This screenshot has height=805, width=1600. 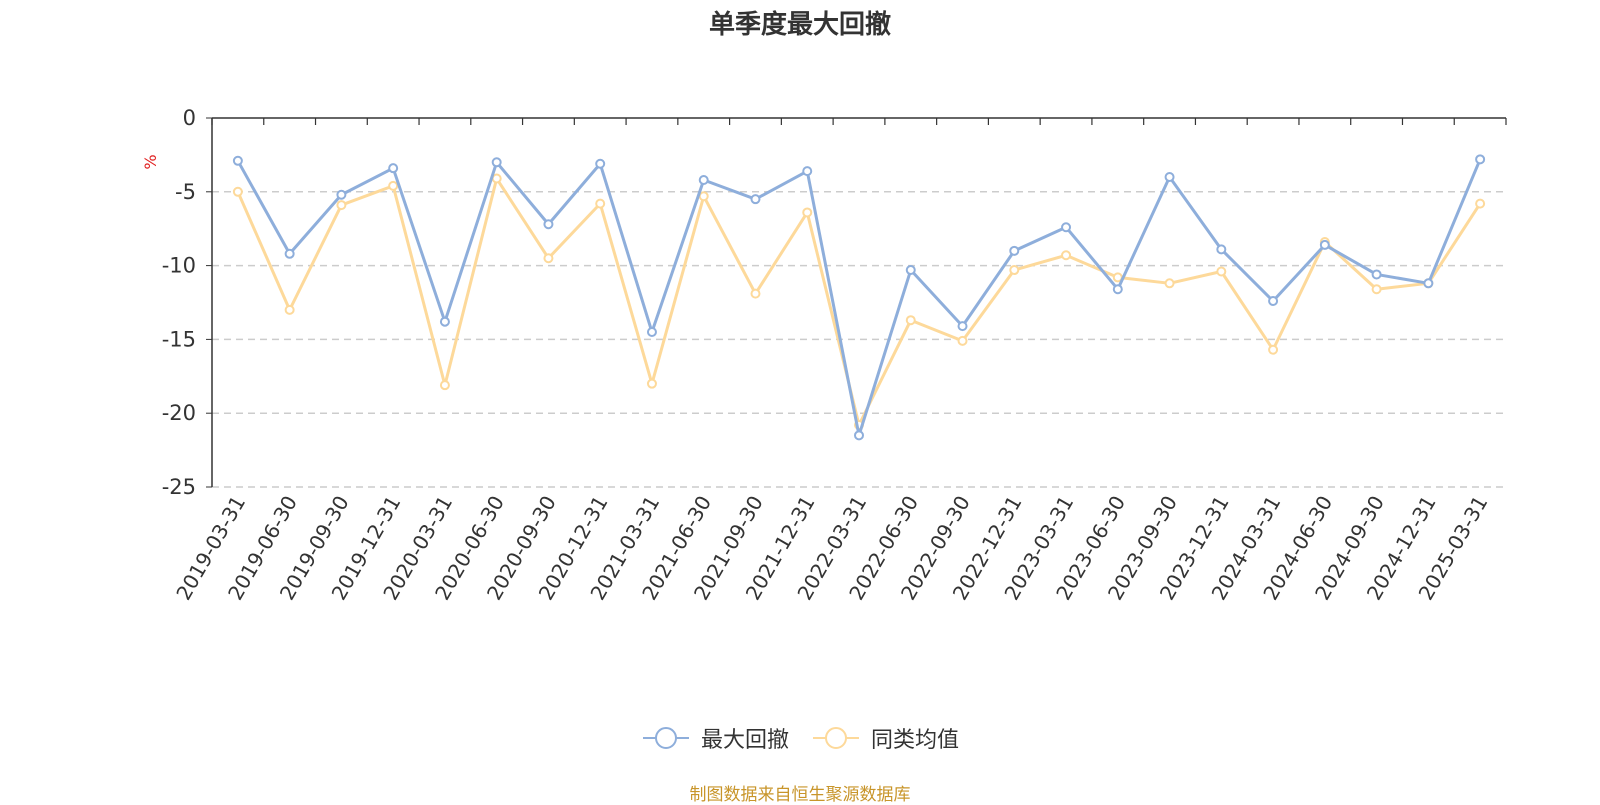 I want to click on legend-marker-peer-average-icon, so click(x=836, y=738).